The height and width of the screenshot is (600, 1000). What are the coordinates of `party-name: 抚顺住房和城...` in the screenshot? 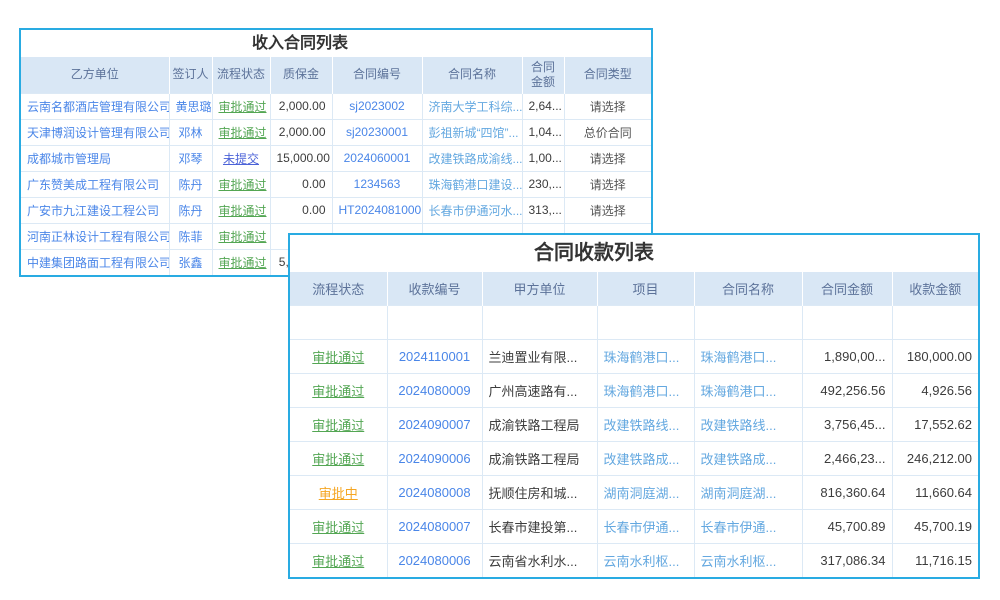 It's located at (533, 493).